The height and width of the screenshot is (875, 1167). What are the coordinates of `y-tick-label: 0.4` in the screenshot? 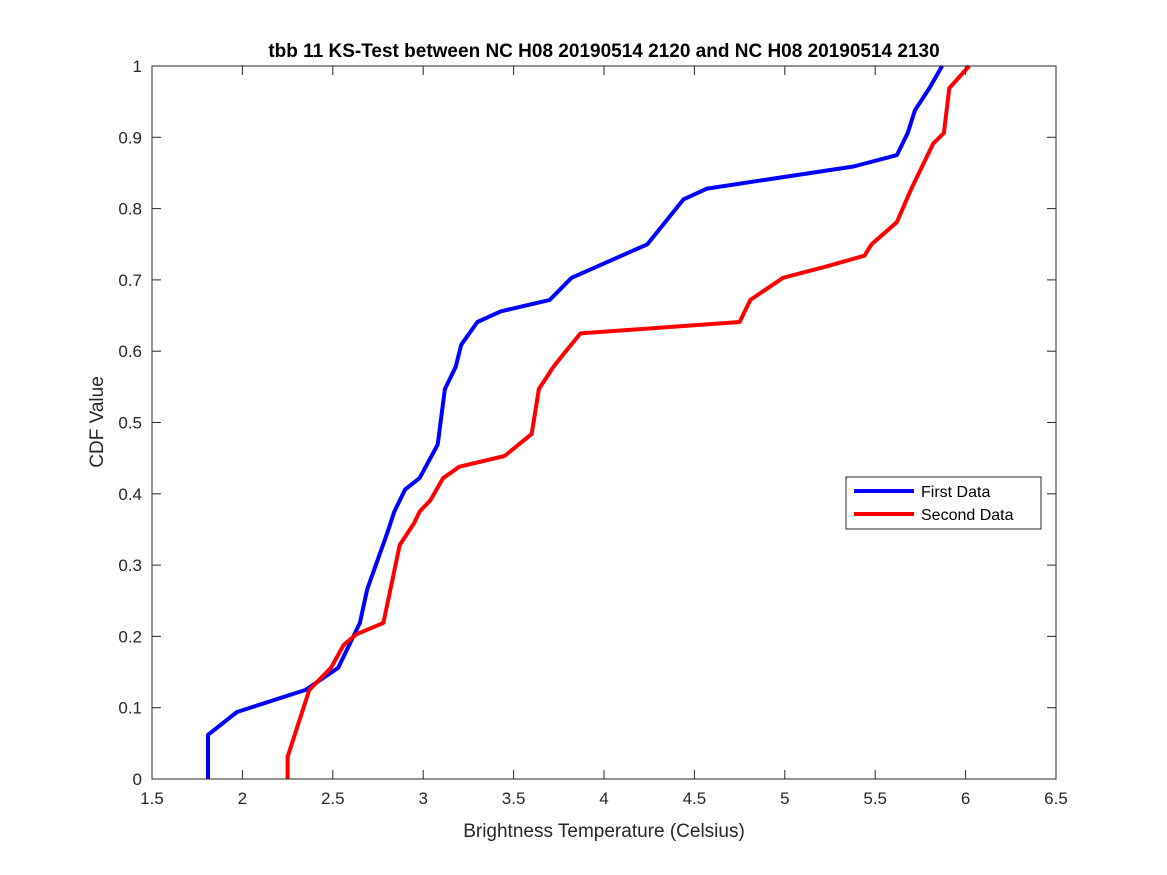 It's located at (130, 494).